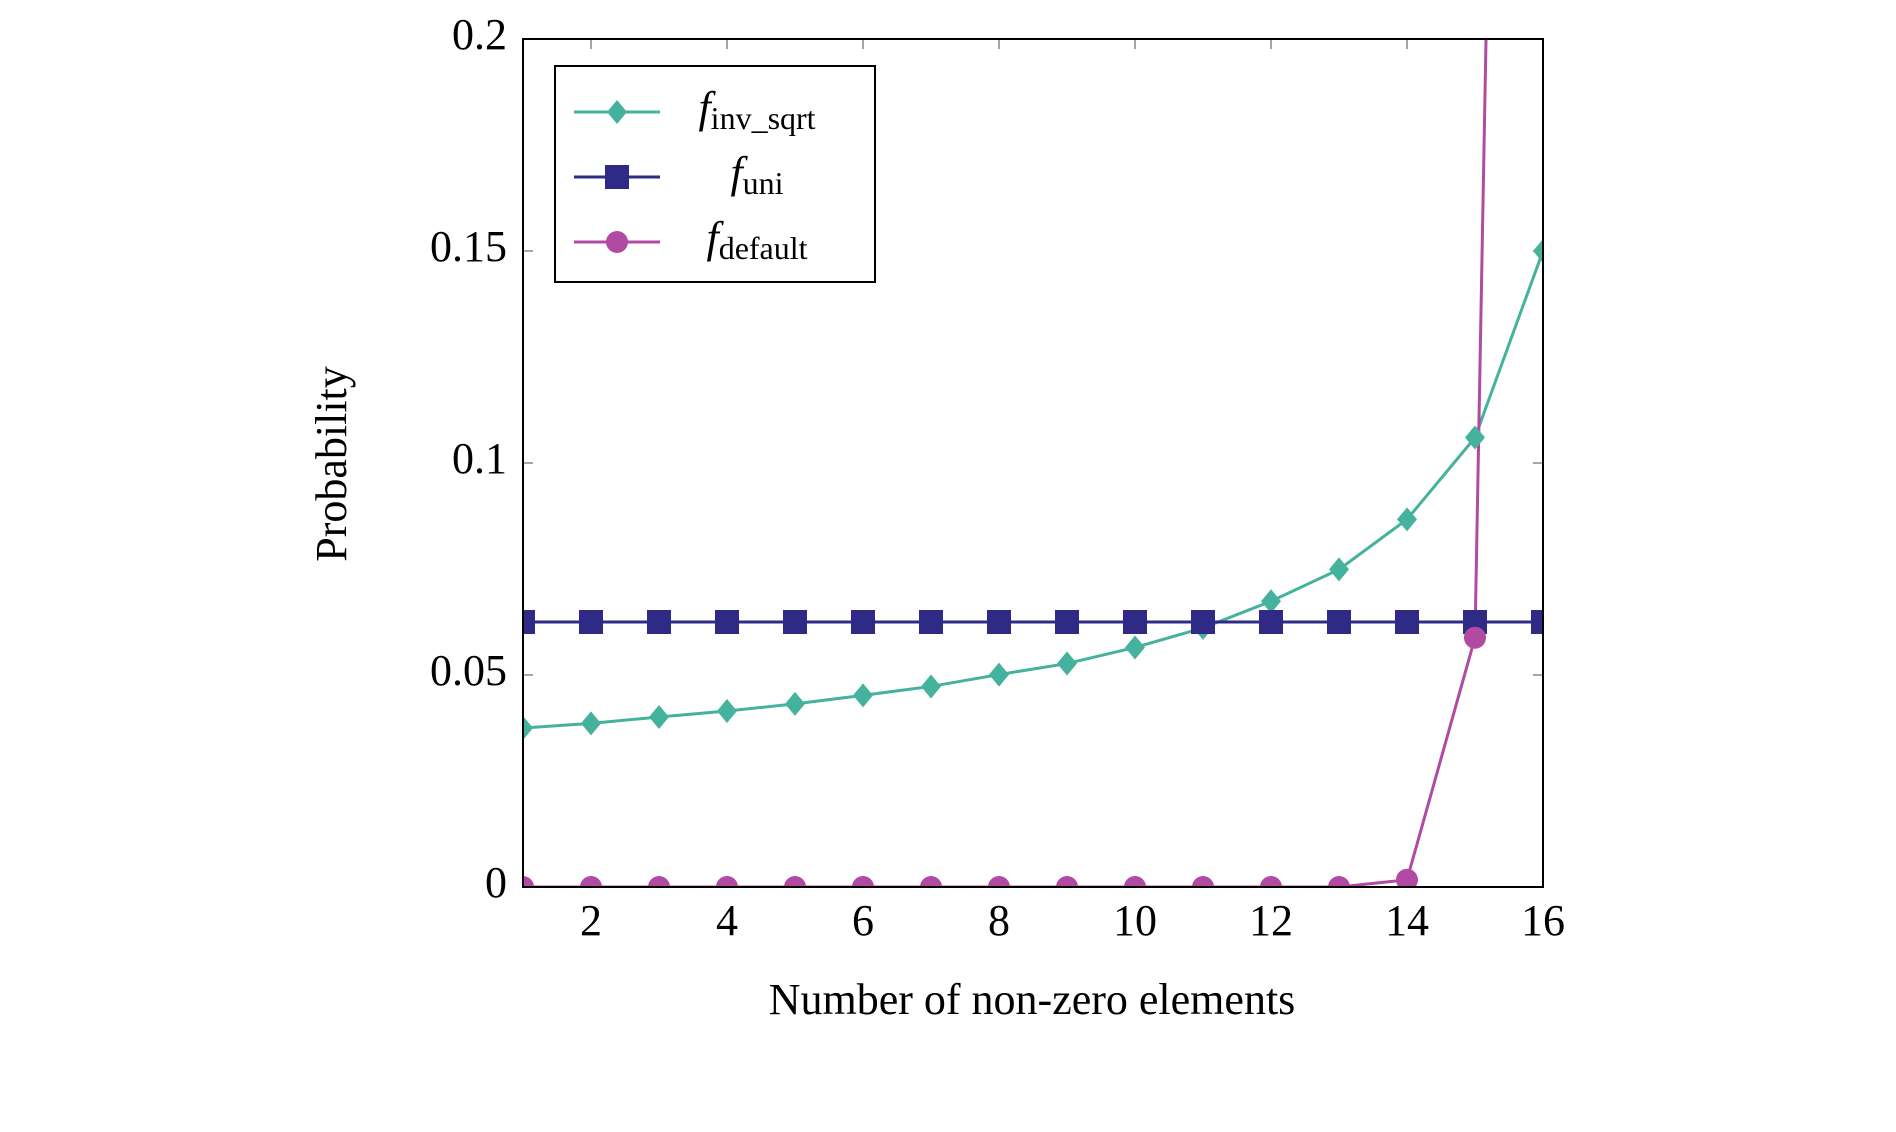 The width and height of the screenshot is (1896, 1132). I want to click on x-axis-label: Number of non-zero elements, so click(1032, 999).